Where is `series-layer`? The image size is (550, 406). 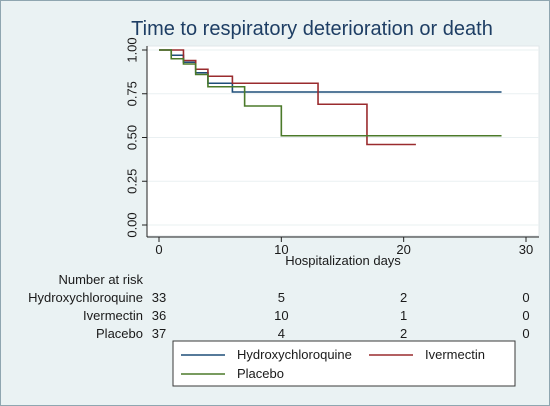 series-layer is located at coordinates (330, 97).